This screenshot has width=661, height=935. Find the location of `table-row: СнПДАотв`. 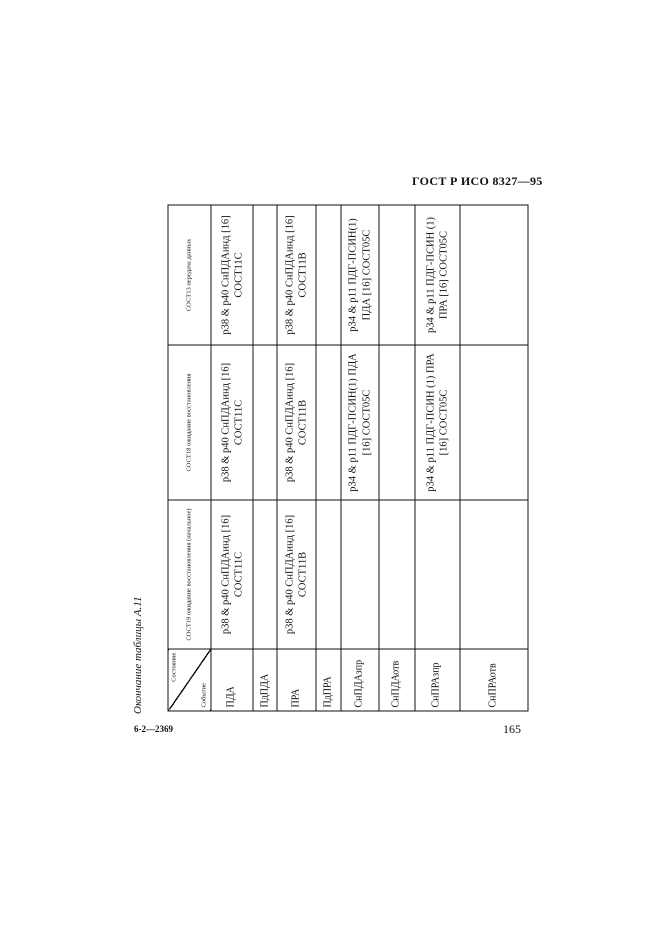

table-row: СнПДАотв is located at coordinates (396, 458).